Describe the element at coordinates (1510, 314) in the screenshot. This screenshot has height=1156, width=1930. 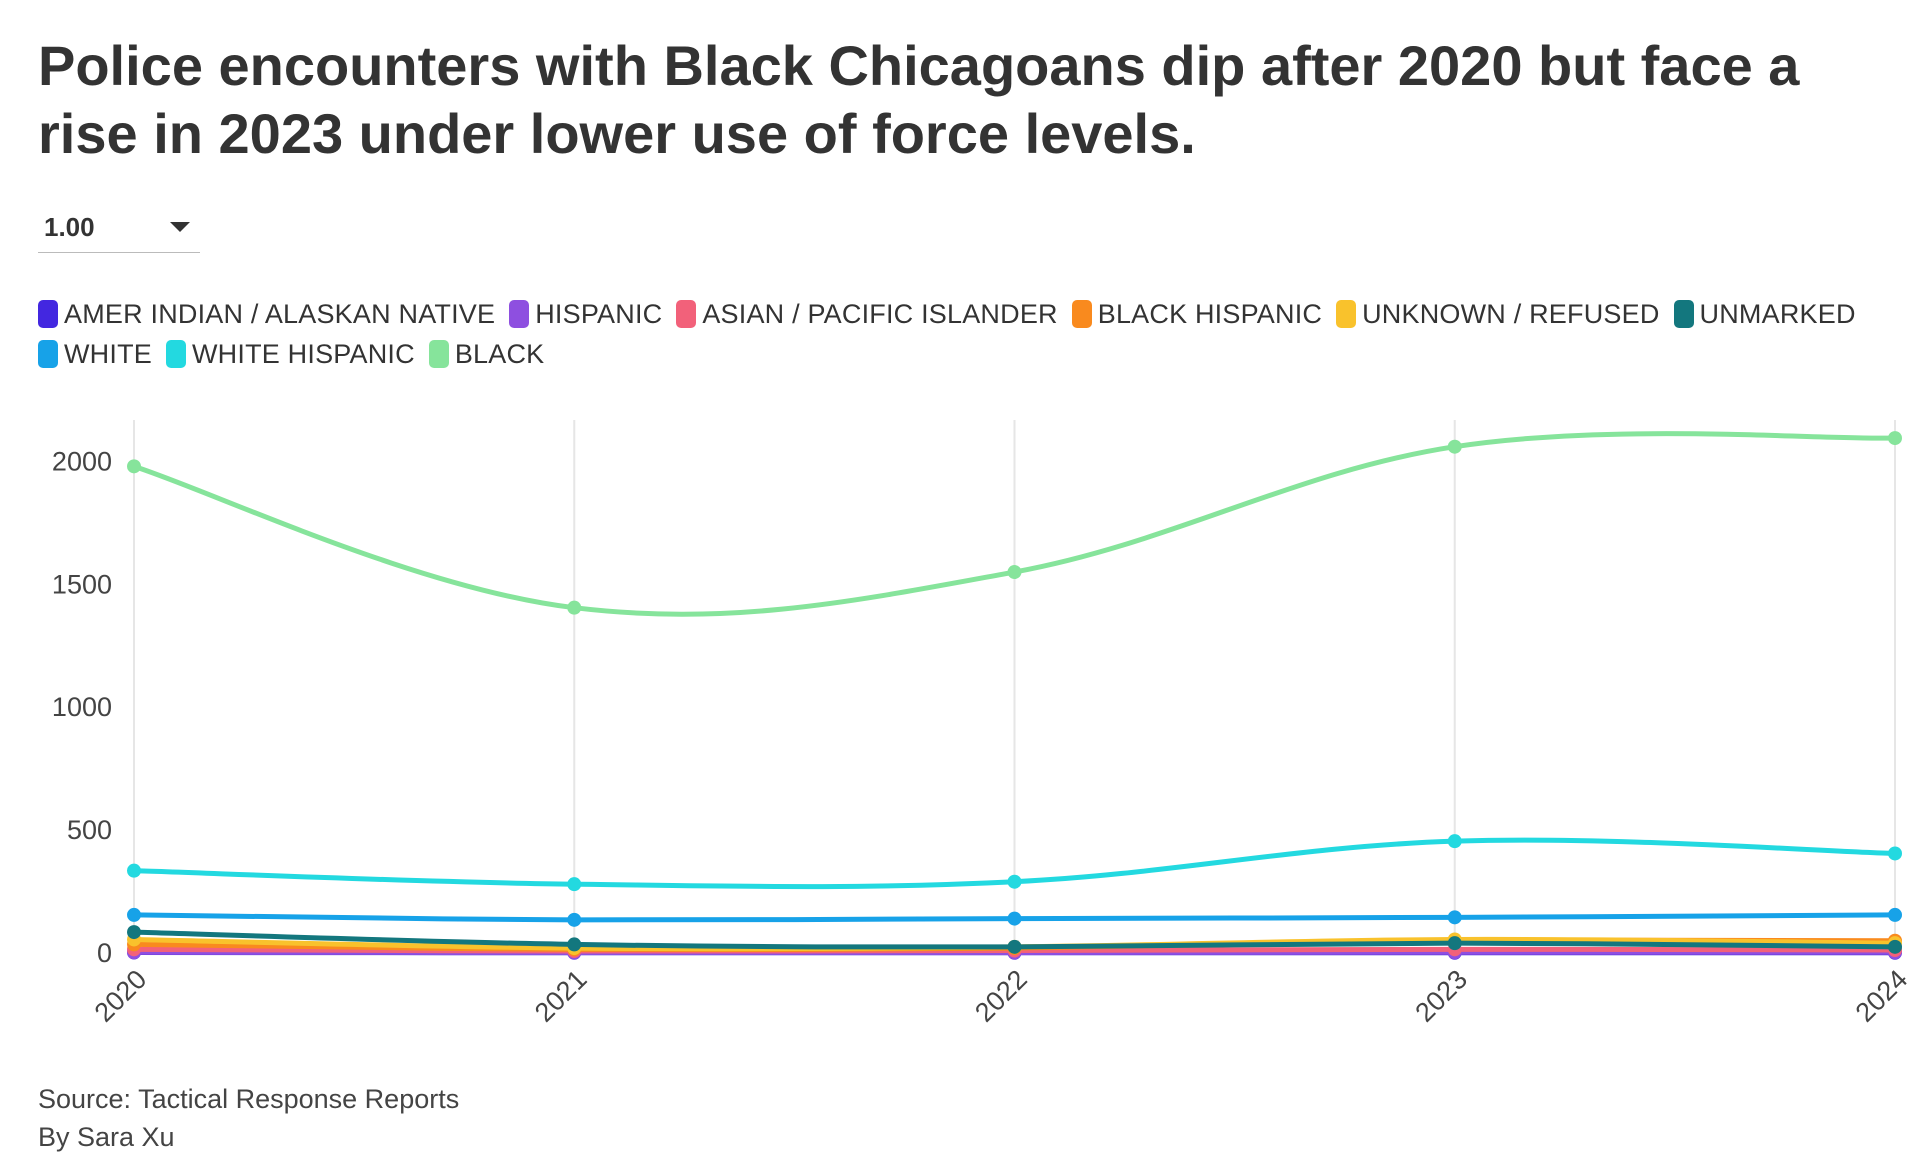
I see `legend-label: UNKNOWN / REFUSED` at that location.